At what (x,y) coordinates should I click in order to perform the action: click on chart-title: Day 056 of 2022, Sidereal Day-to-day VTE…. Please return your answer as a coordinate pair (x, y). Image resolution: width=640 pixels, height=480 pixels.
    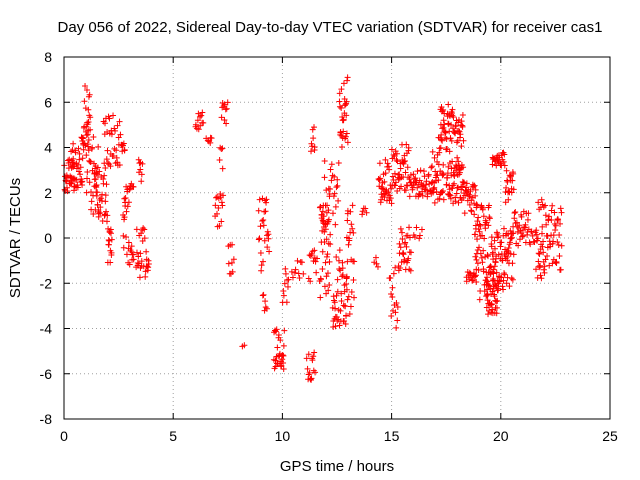
    Looking at the image, I should click on (330, 27).